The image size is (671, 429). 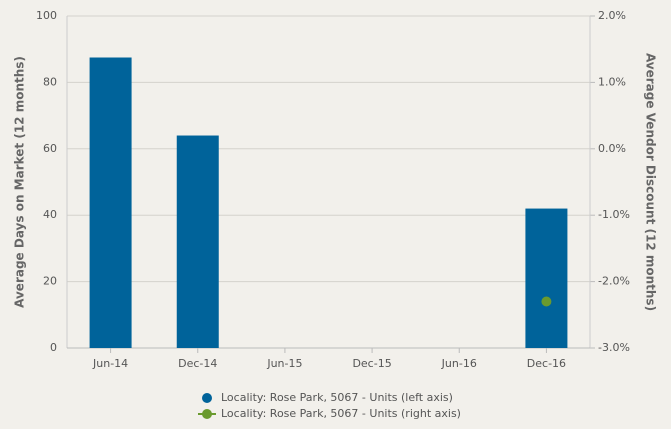 What do you see at coordinates (614, 214) in the screenshot?
I see `y2-tick-label: -1.0%` at bounding box center [614, 214].